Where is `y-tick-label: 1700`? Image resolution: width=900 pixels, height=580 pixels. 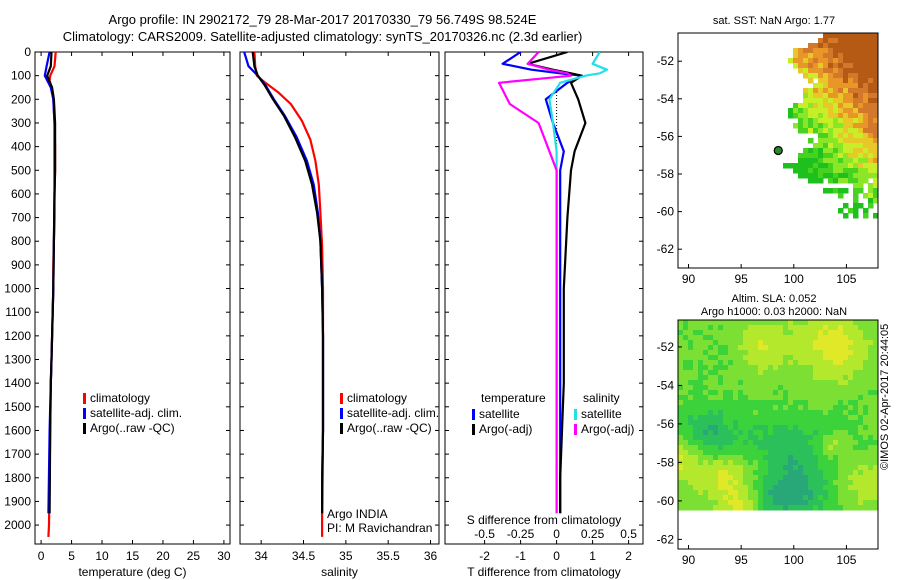 y-tick-label: 1700 is located at coordinates (17, 454).